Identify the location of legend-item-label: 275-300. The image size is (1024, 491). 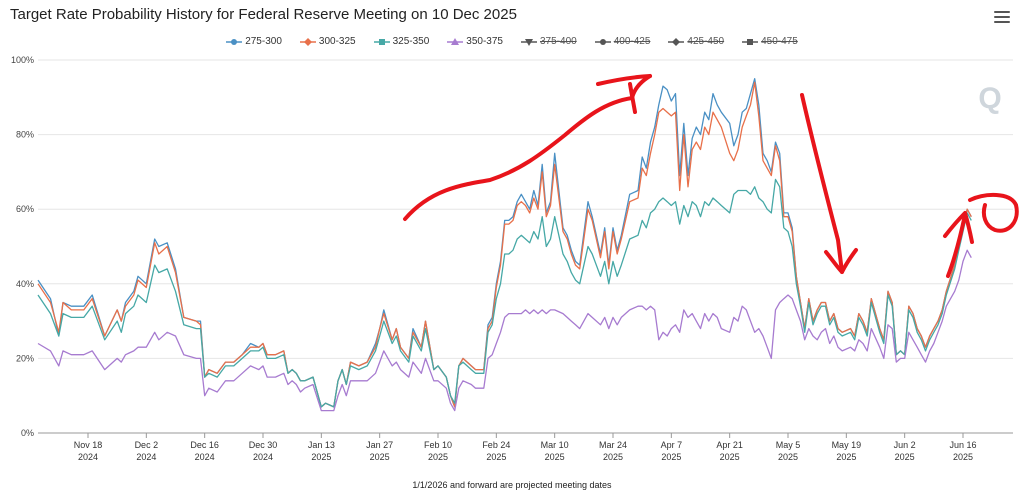
(263, 41).